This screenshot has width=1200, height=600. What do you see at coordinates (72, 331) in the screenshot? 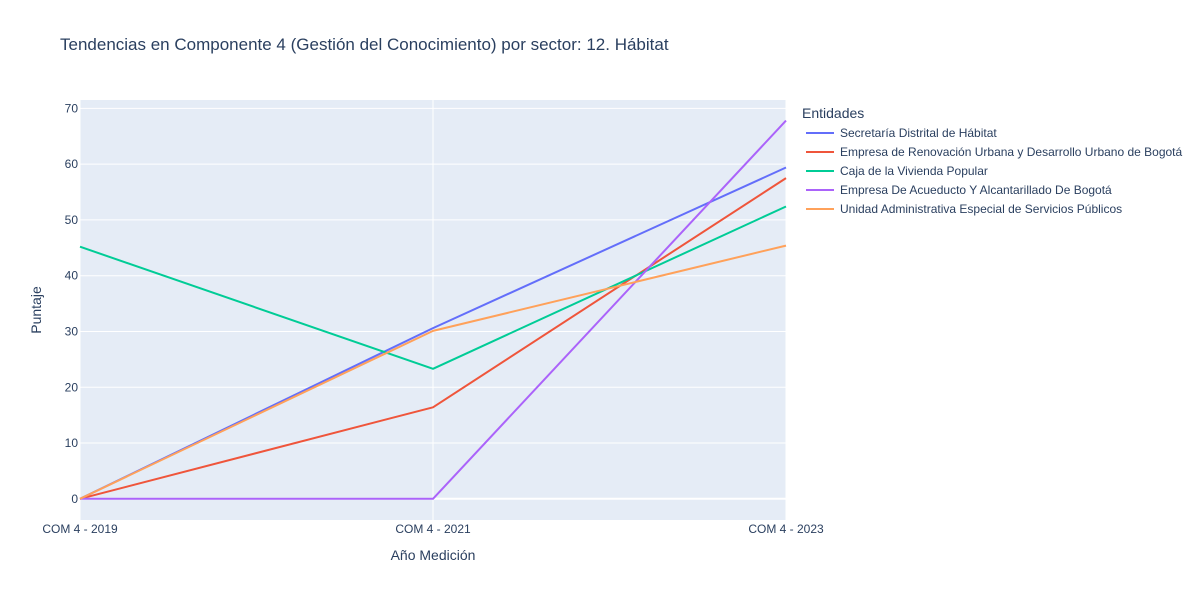
I see `y-tick-label: 30` at bounding box center [72, 331].